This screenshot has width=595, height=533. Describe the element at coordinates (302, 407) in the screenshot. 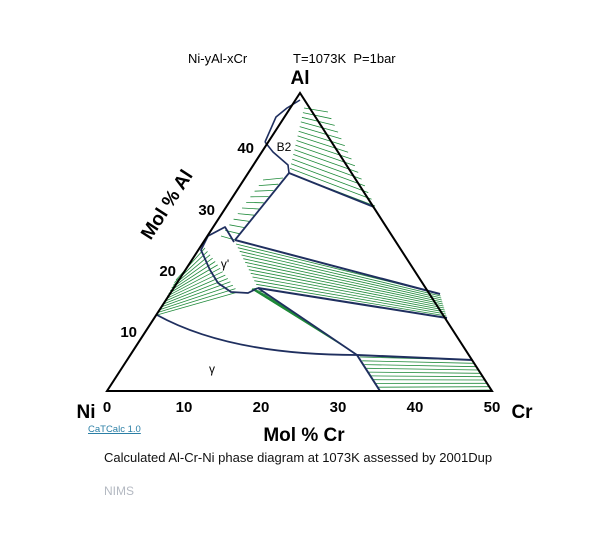

I see `bottom-axis-ticks: 0 10 20 30 40 50` at that location.